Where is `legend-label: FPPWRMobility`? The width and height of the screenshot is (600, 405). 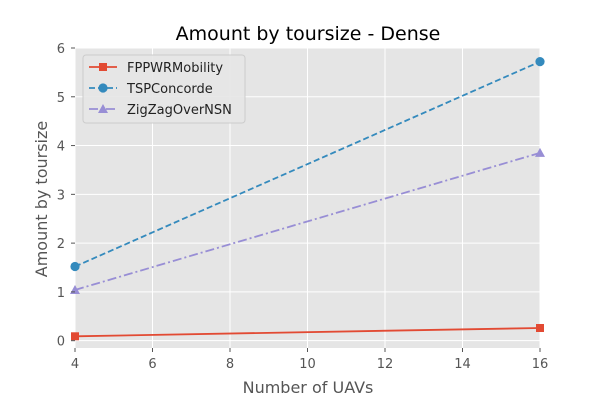 legend-label: FPPWRMobility is located at coordinates (175, 68).